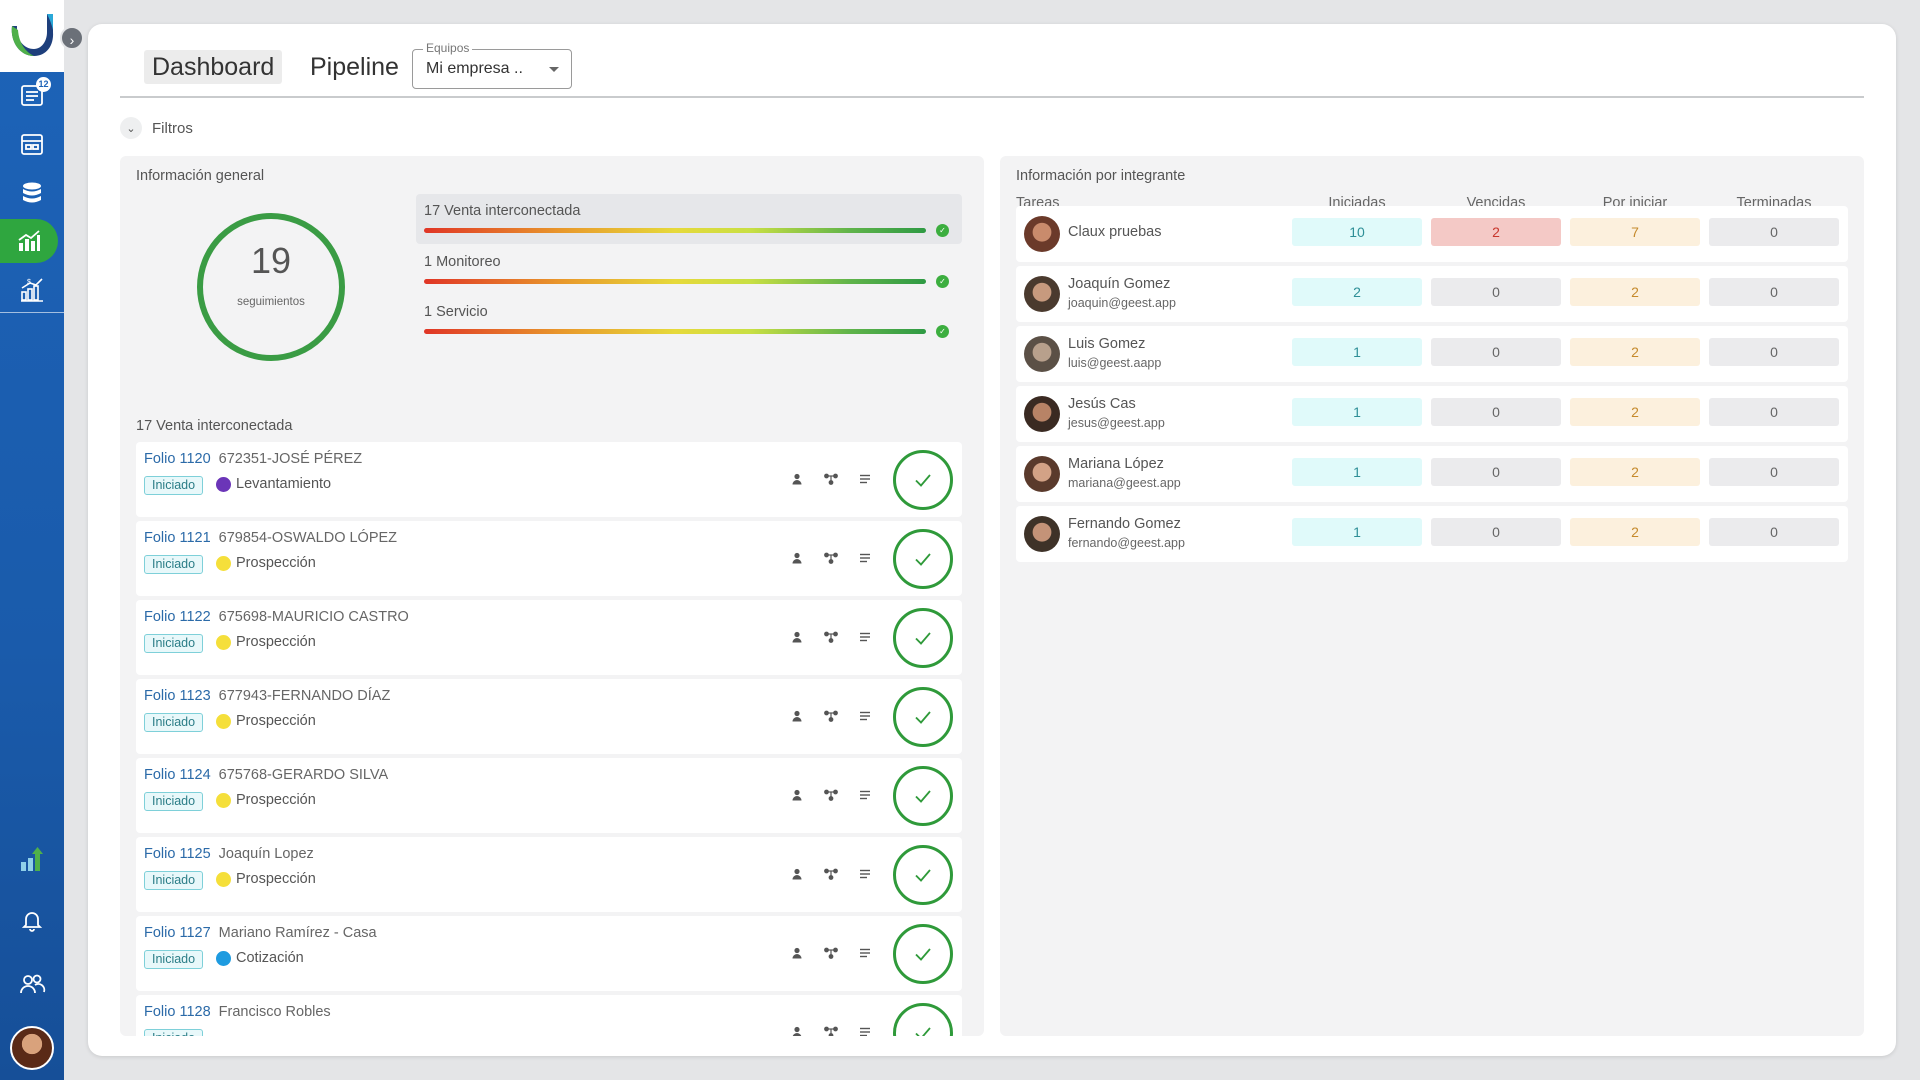 The height and width of the screenshot is (1080, 1920). I want to click on chevron-down-icon: ⌄, so click(131, 128).